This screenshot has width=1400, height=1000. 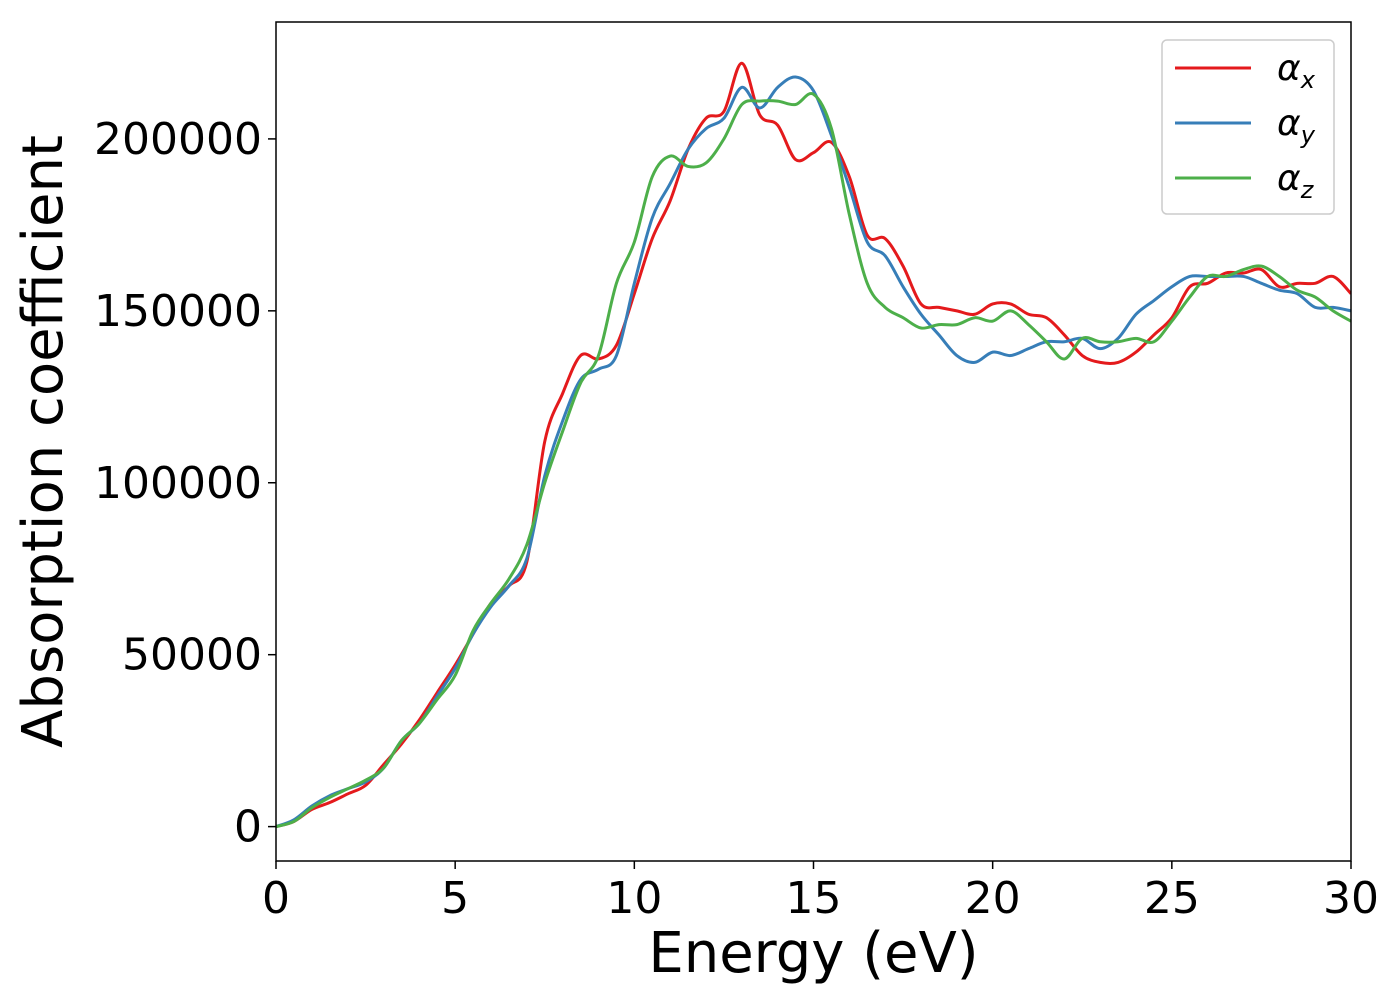 What do you see at coordinates (1296, 126) in the screenshot?
I see `legend-label-y: αy` at bounding box center [1296, 126].